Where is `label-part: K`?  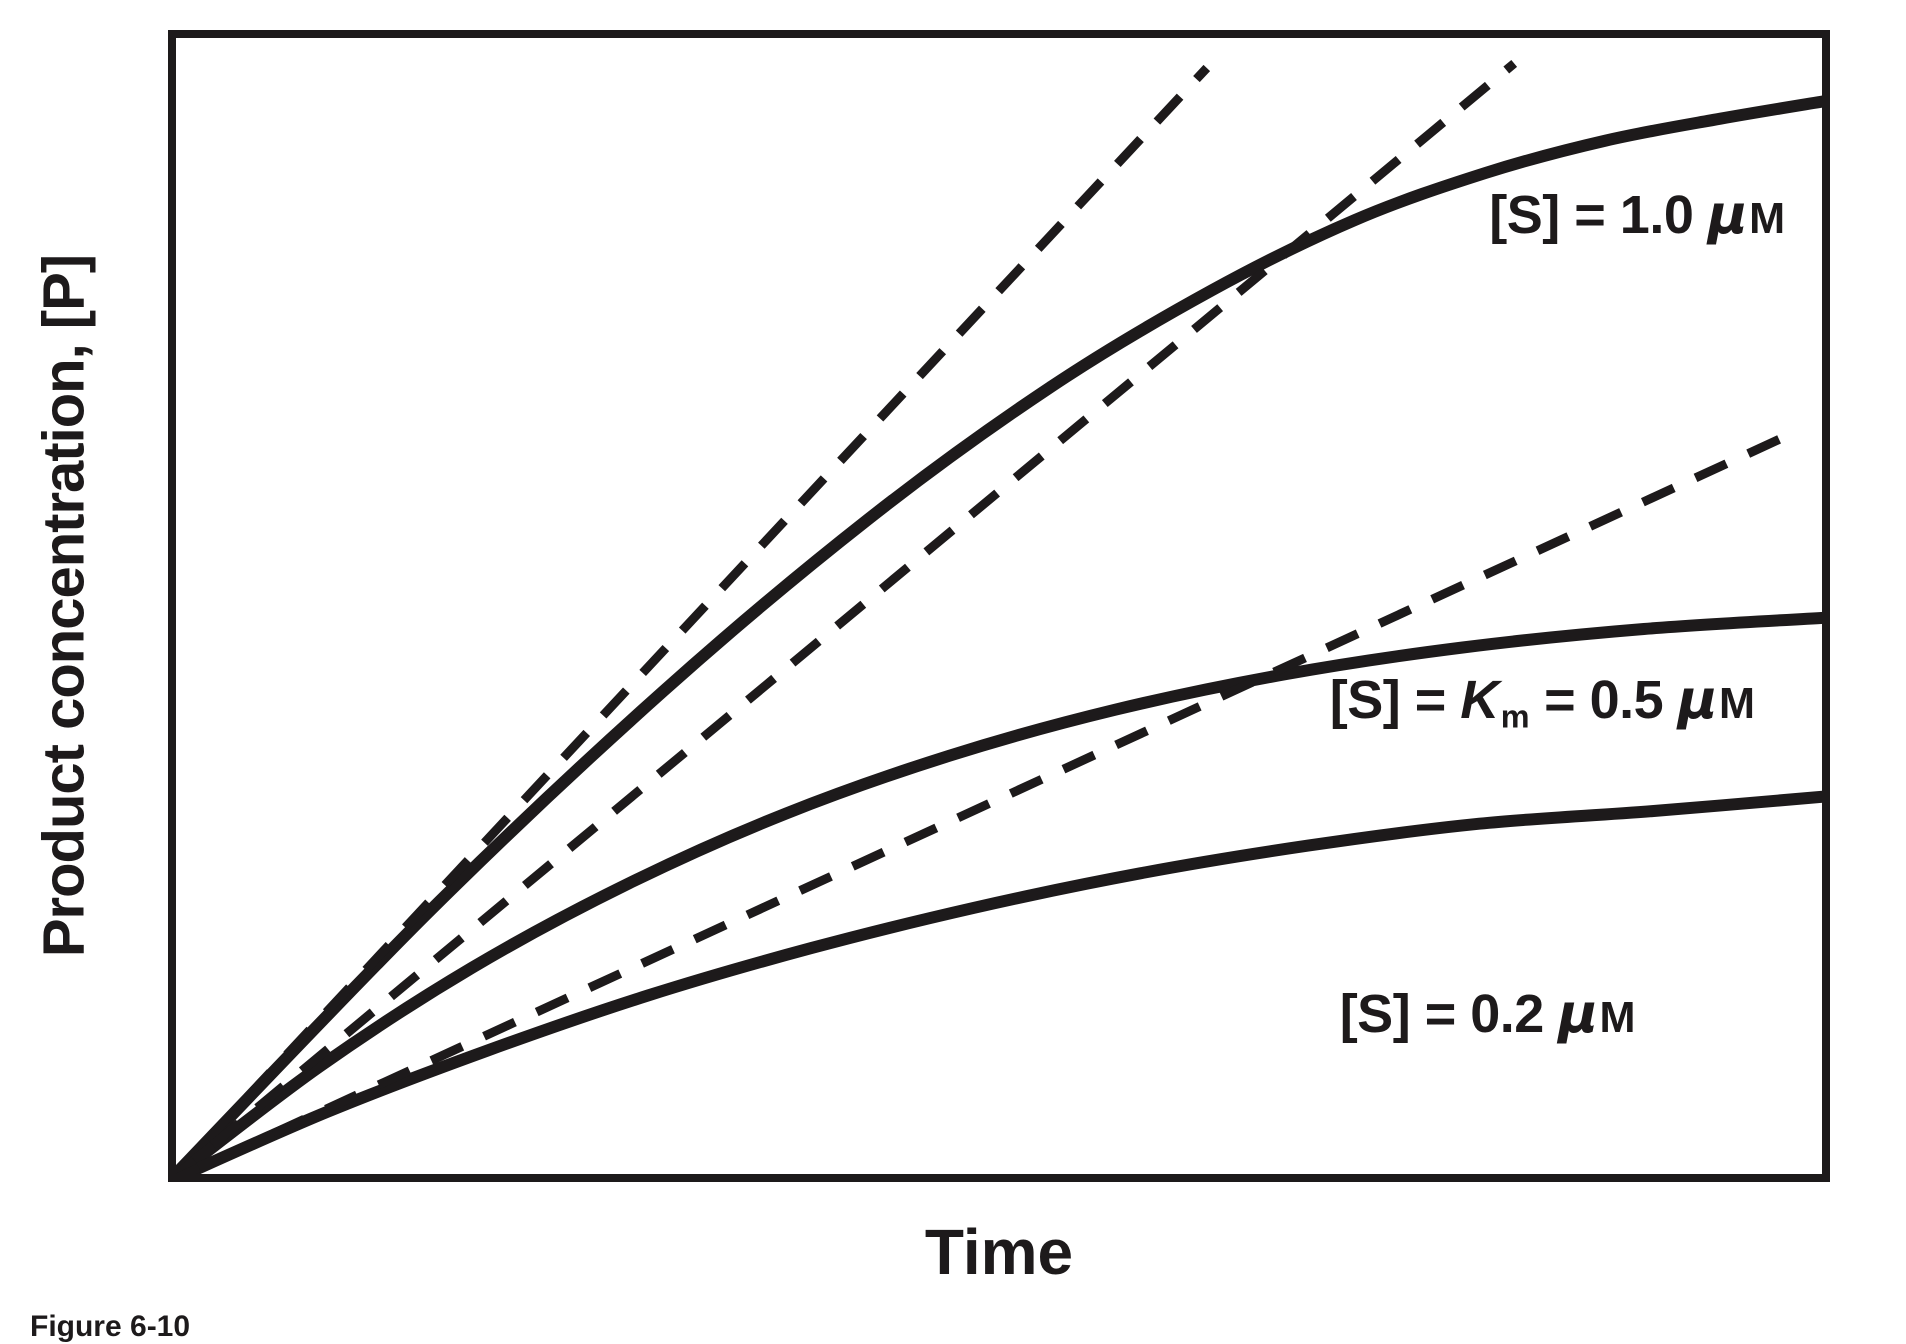 label-part: K is located at coordinates (1479, 700).